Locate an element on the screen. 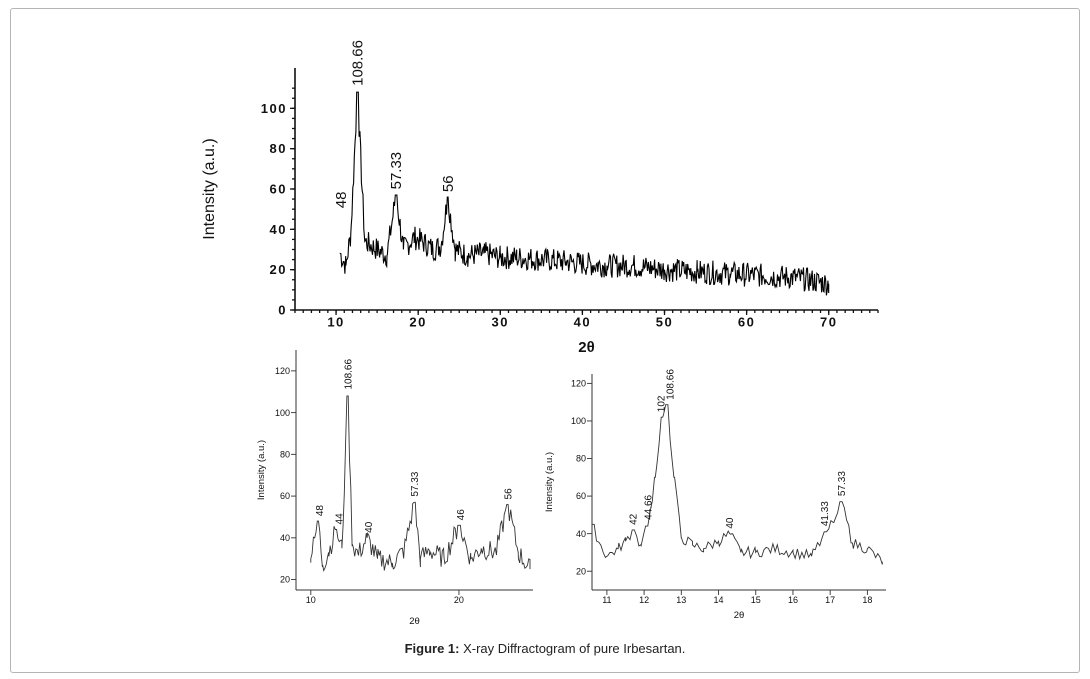 This screenshot has height=679, width=1090. y-tick-label: 0 is located at coordinates (282, 310).